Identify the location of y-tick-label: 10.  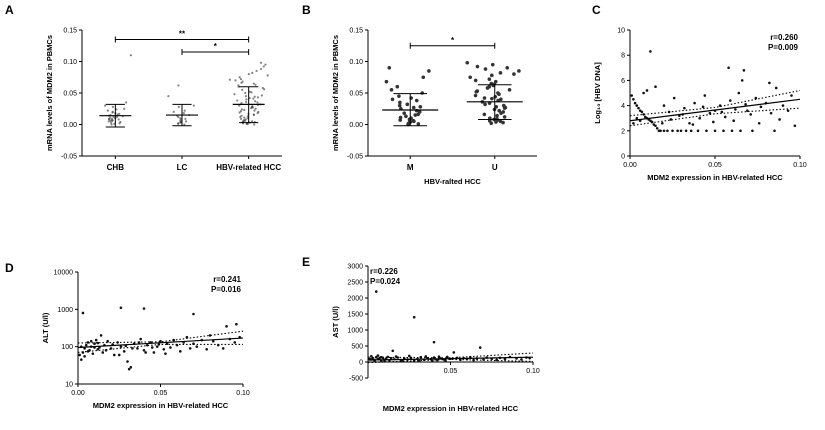
(69, 385).